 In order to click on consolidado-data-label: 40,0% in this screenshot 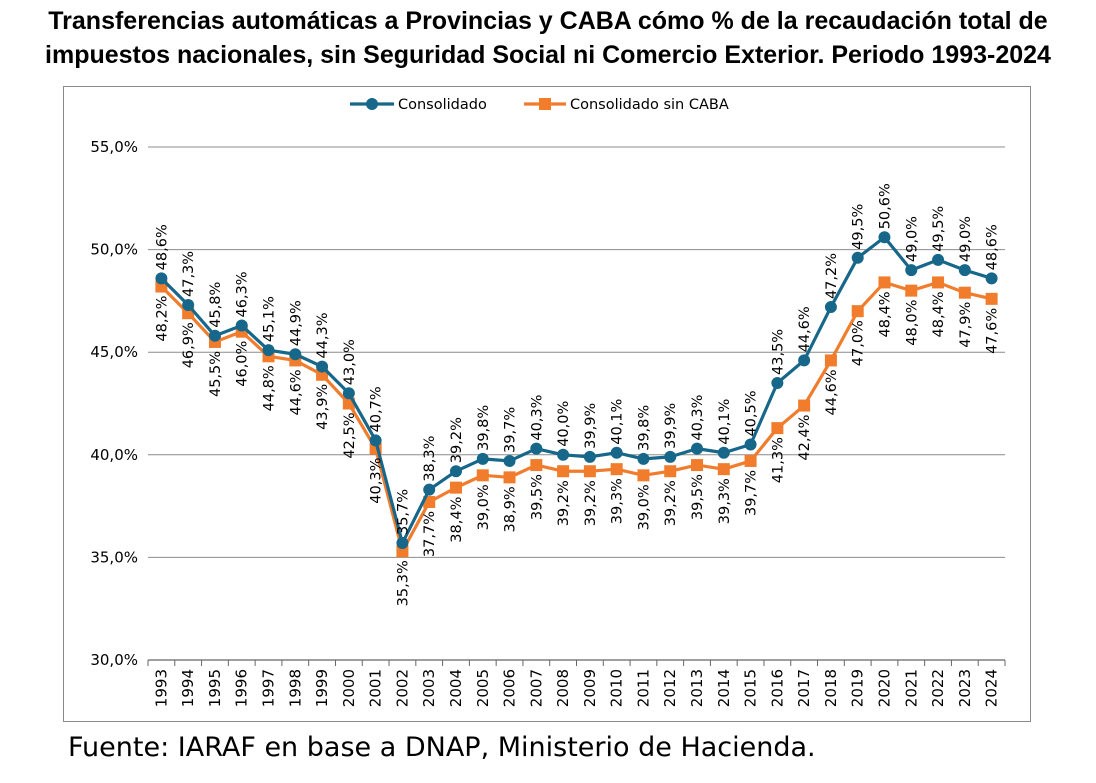, I will do `click(564, 424)`.